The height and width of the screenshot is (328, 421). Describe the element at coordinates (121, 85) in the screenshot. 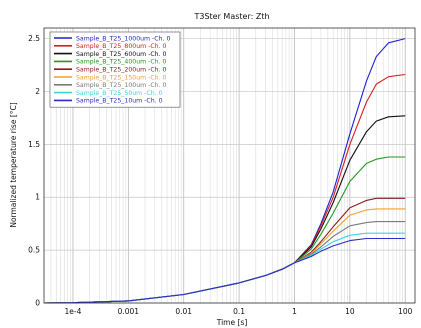

I see `legend-label: Sample_B_T25_100um -Ch. 0` at that location.